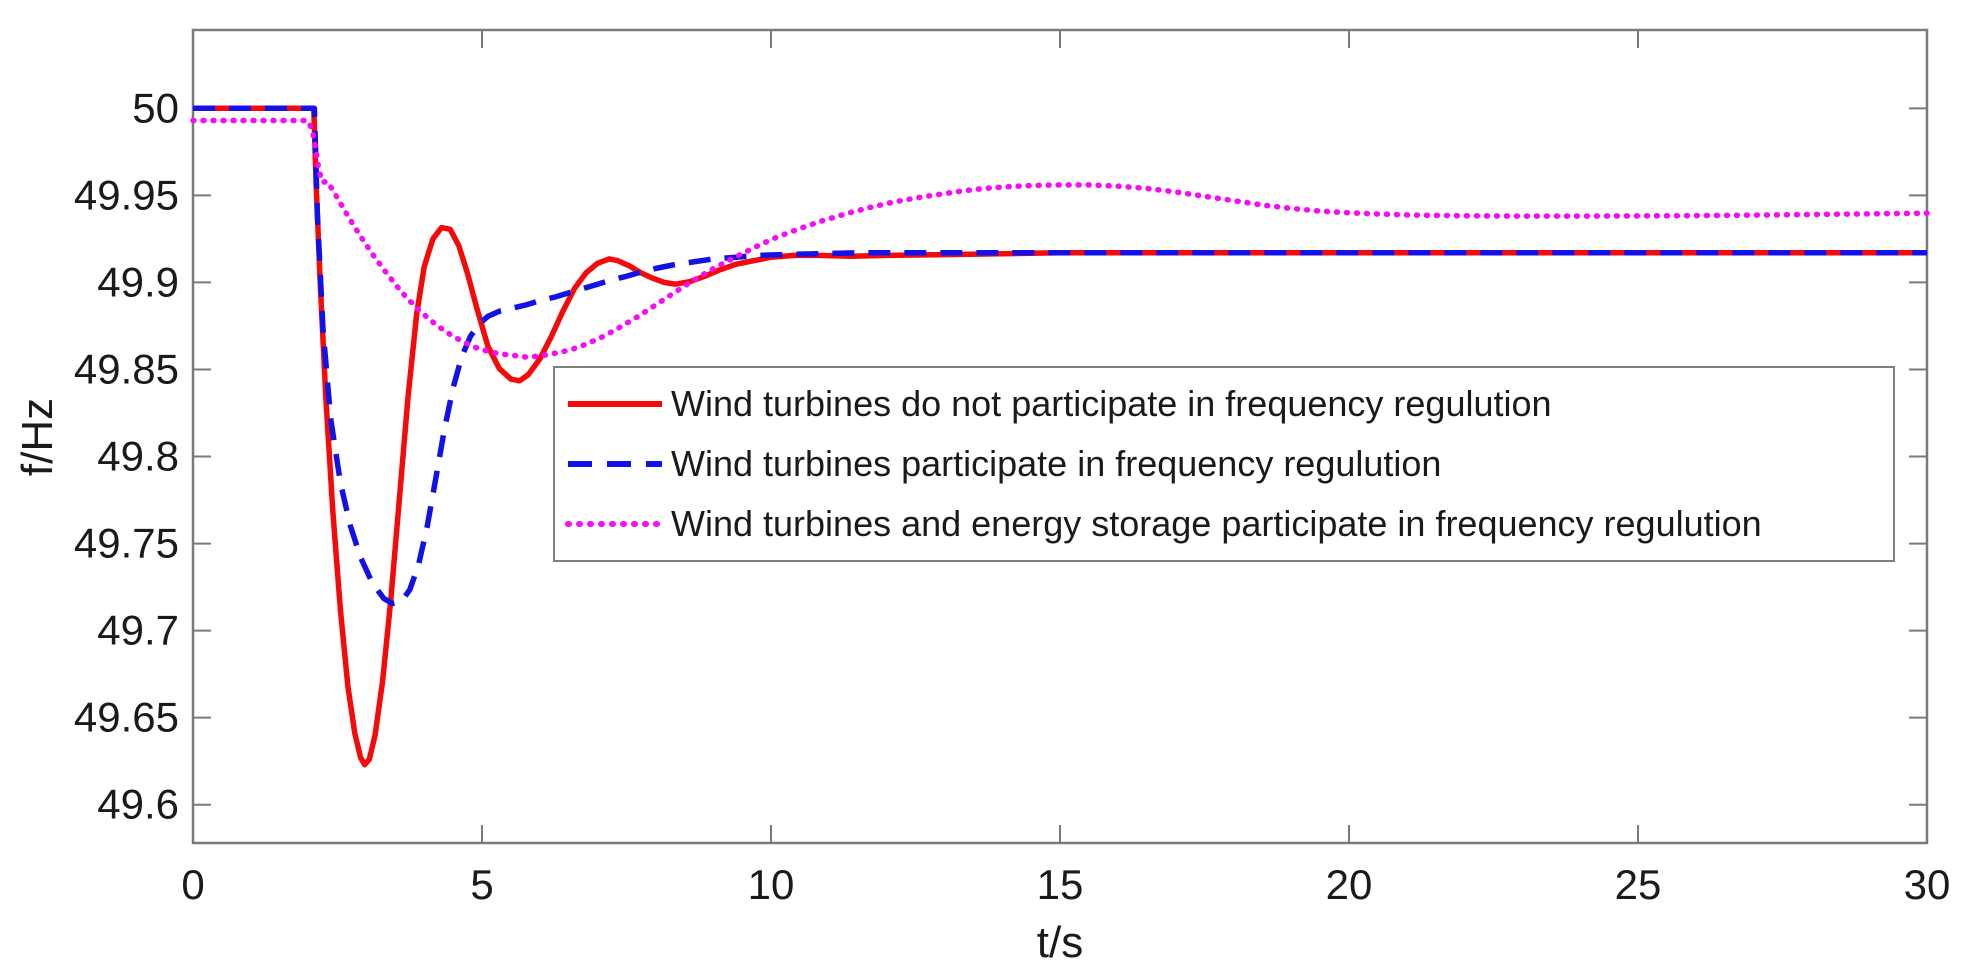 This screenshot has width=1974, height=977. I want to click on x-axis-label: t/s, so click(1060, 942).